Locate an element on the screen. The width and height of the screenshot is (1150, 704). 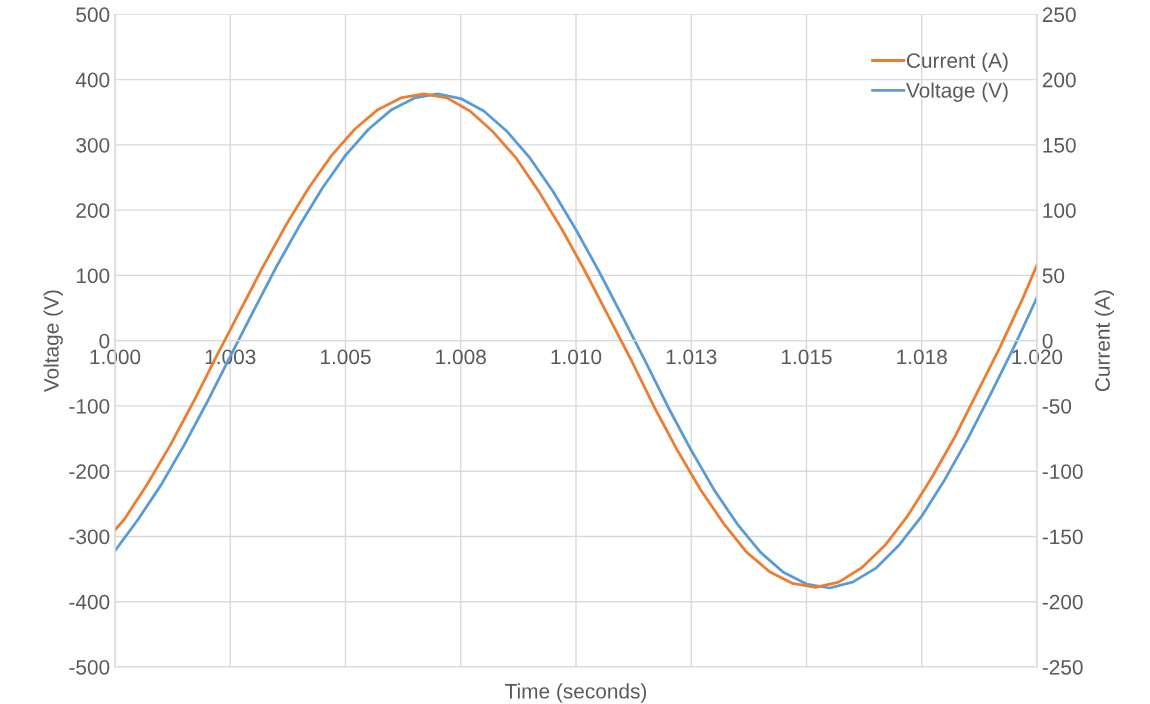
y2-tick-label: -100 is located at coordinates (1062, 471).